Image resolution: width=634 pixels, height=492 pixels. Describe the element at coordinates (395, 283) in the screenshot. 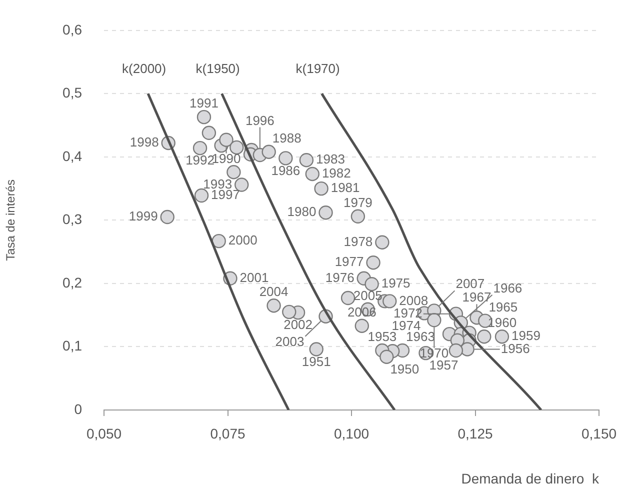

I see `annotation: 1975` at that location.